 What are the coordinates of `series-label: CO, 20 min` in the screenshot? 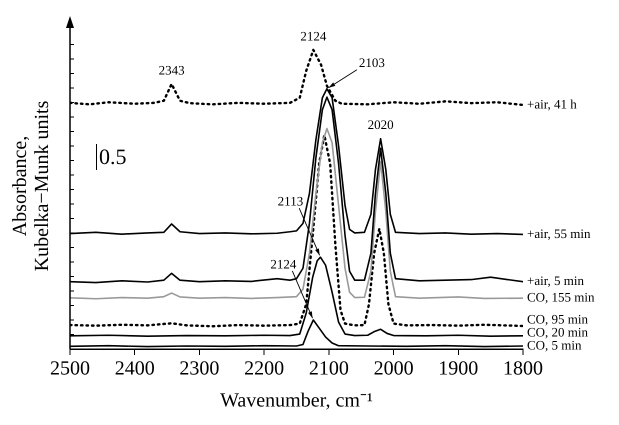 It's located at (558, 332).